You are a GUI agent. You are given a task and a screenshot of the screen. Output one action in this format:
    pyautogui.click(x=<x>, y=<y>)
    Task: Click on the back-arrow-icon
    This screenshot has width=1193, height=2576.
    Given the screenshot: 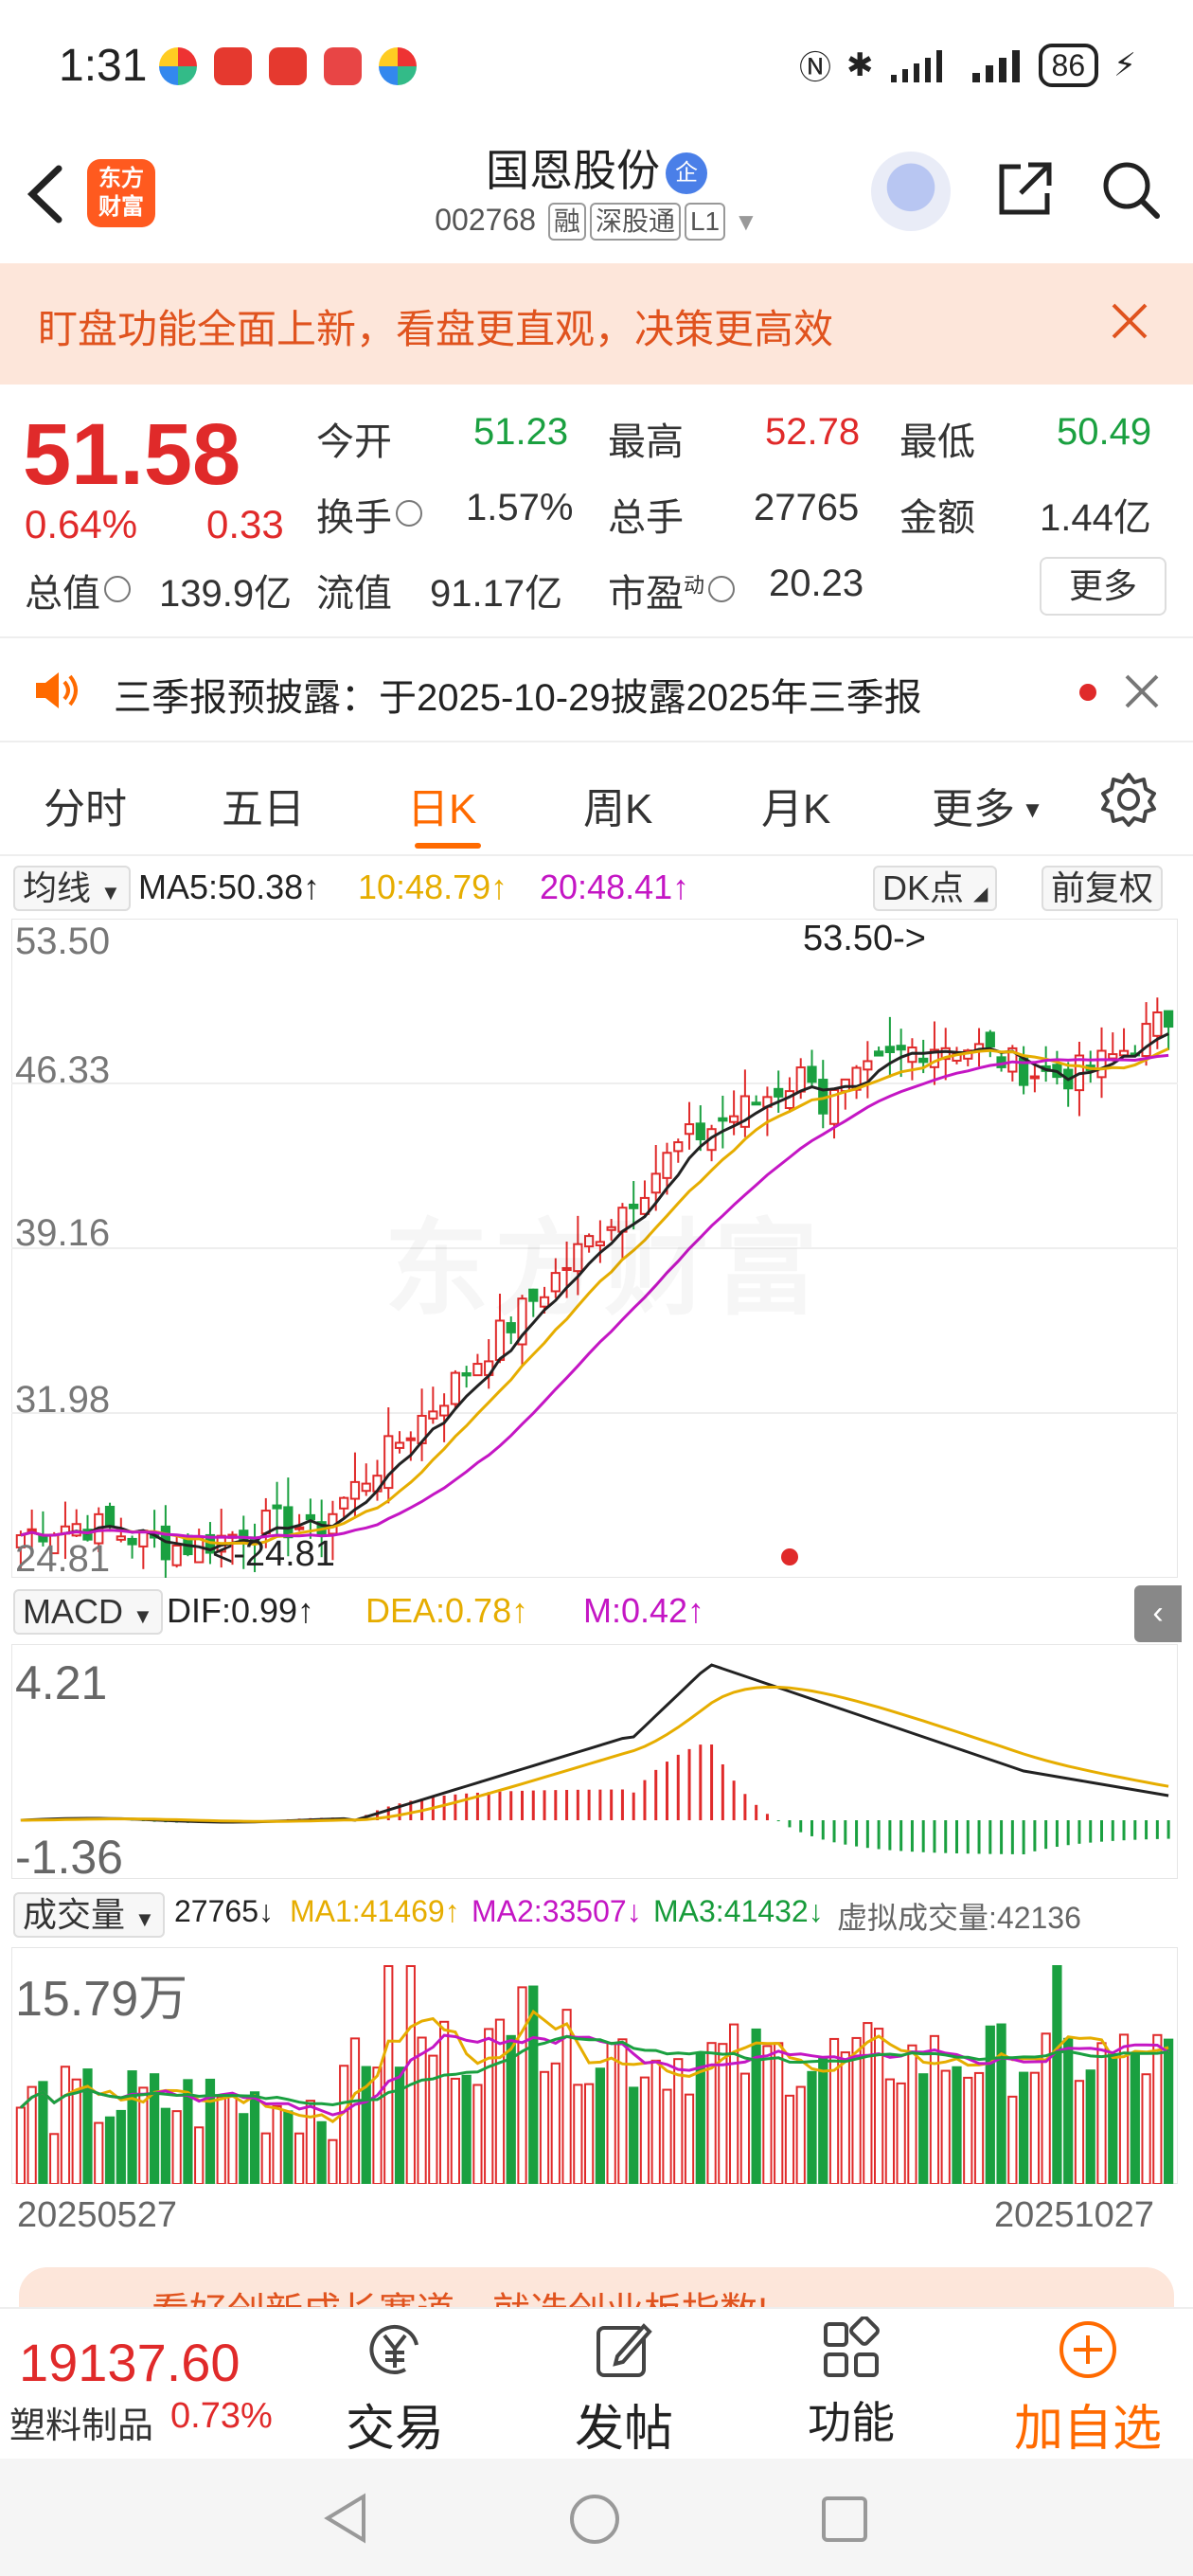 What is the action you would take?
    pyautogui.click(x=46, y=194)
    